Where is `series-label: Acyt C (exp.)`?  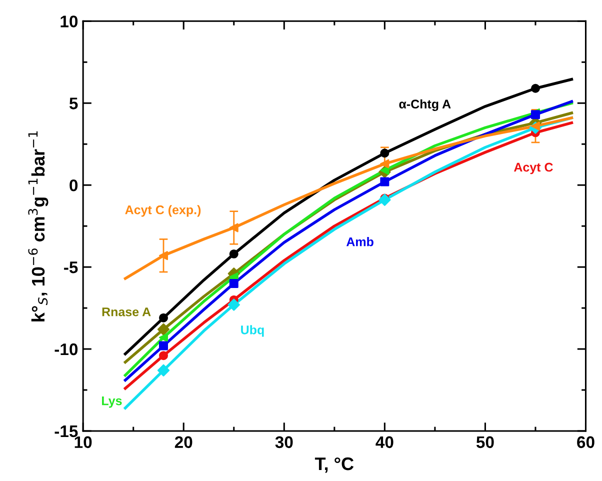
series-label: Acyt C (exp.) is located at coordinates (163, 211).